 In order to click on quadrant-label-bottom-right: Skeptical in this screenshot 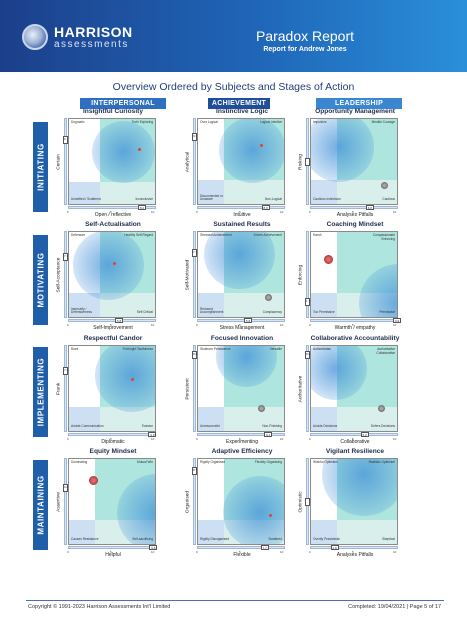, I will do `click(388, 539)`.